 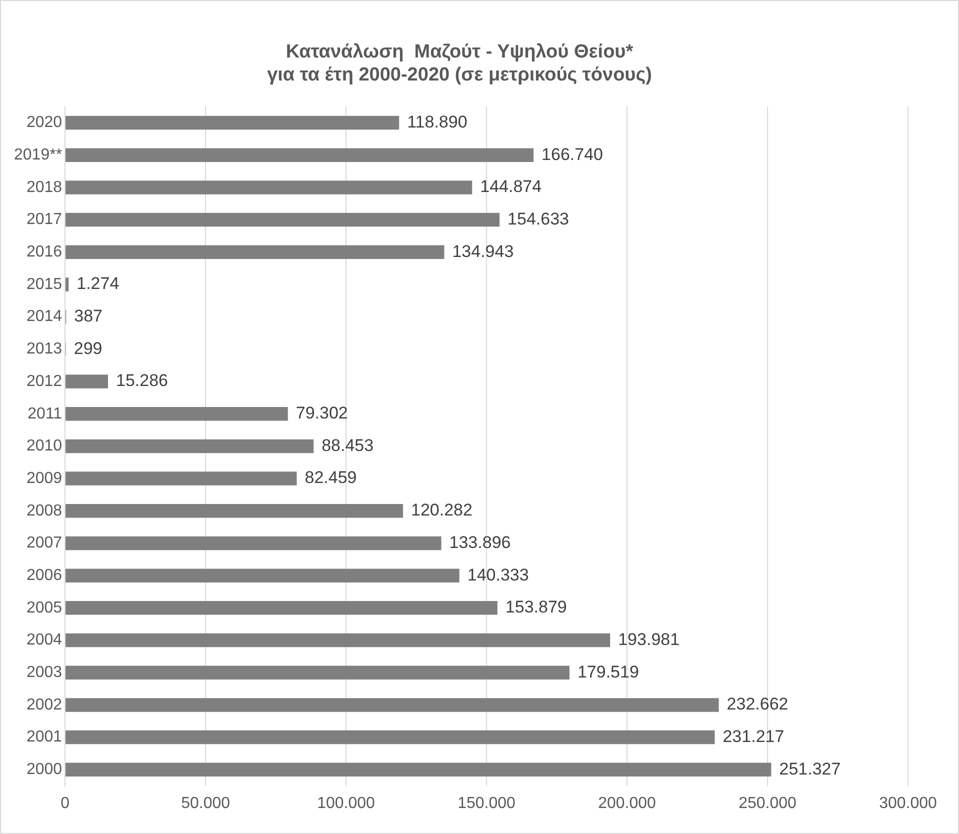 What do you see at coordinates (44, 349) in the screenshot?
I see `y-tick-label: 2013` at bounding box center [44, 349].